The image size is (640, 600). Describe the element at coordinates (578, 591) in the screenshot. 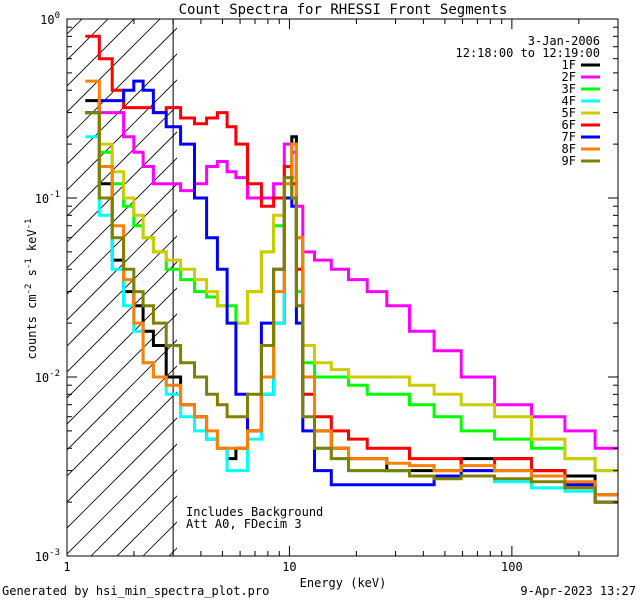

I see `footer-timestamp: 9-Apr-2023 13:27` at that location.